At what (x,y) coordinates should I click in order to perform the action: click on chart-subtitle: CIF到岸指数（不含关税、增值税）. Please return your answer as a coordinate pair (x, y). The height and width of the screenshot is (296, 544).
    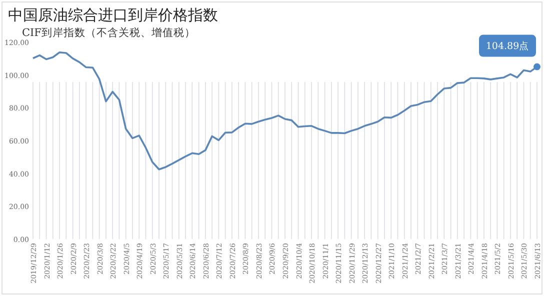
    Looking at the image, I should click on (109, 32).